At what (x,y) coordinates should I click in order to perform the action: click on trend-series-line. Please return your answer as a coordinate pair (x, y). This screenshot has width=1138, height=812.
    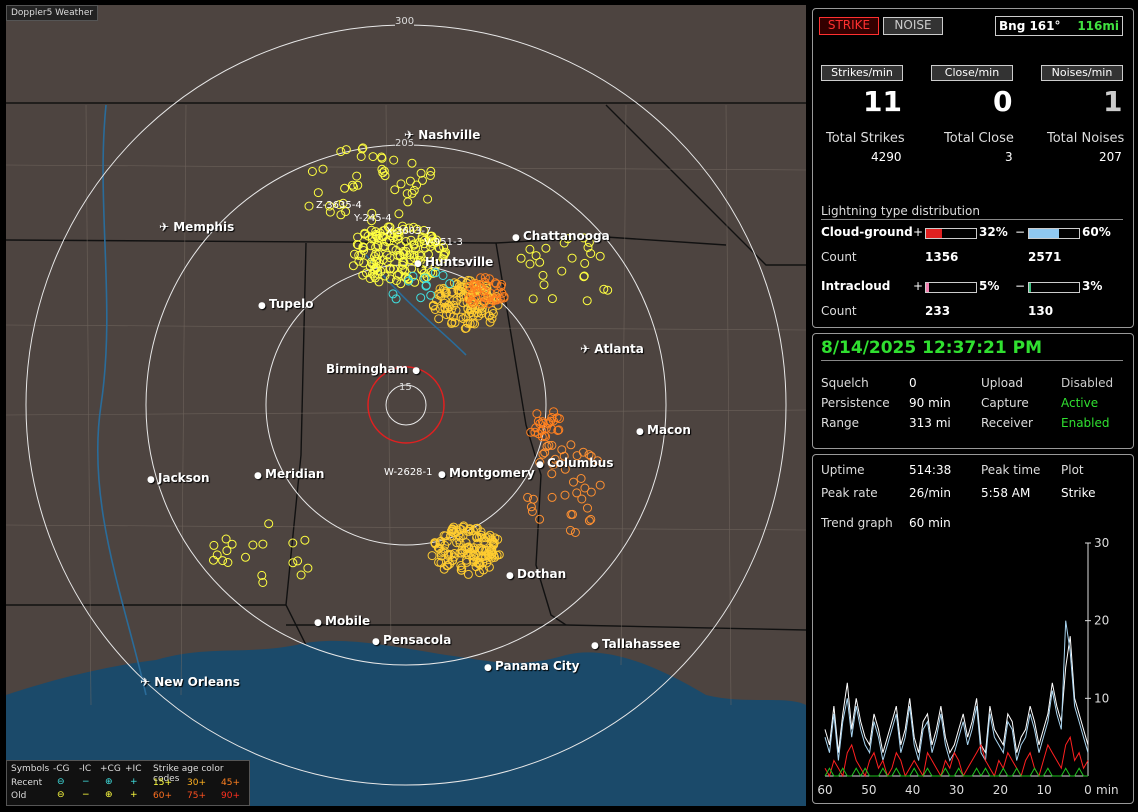
    Looking at the image, I should click on (956, 695).